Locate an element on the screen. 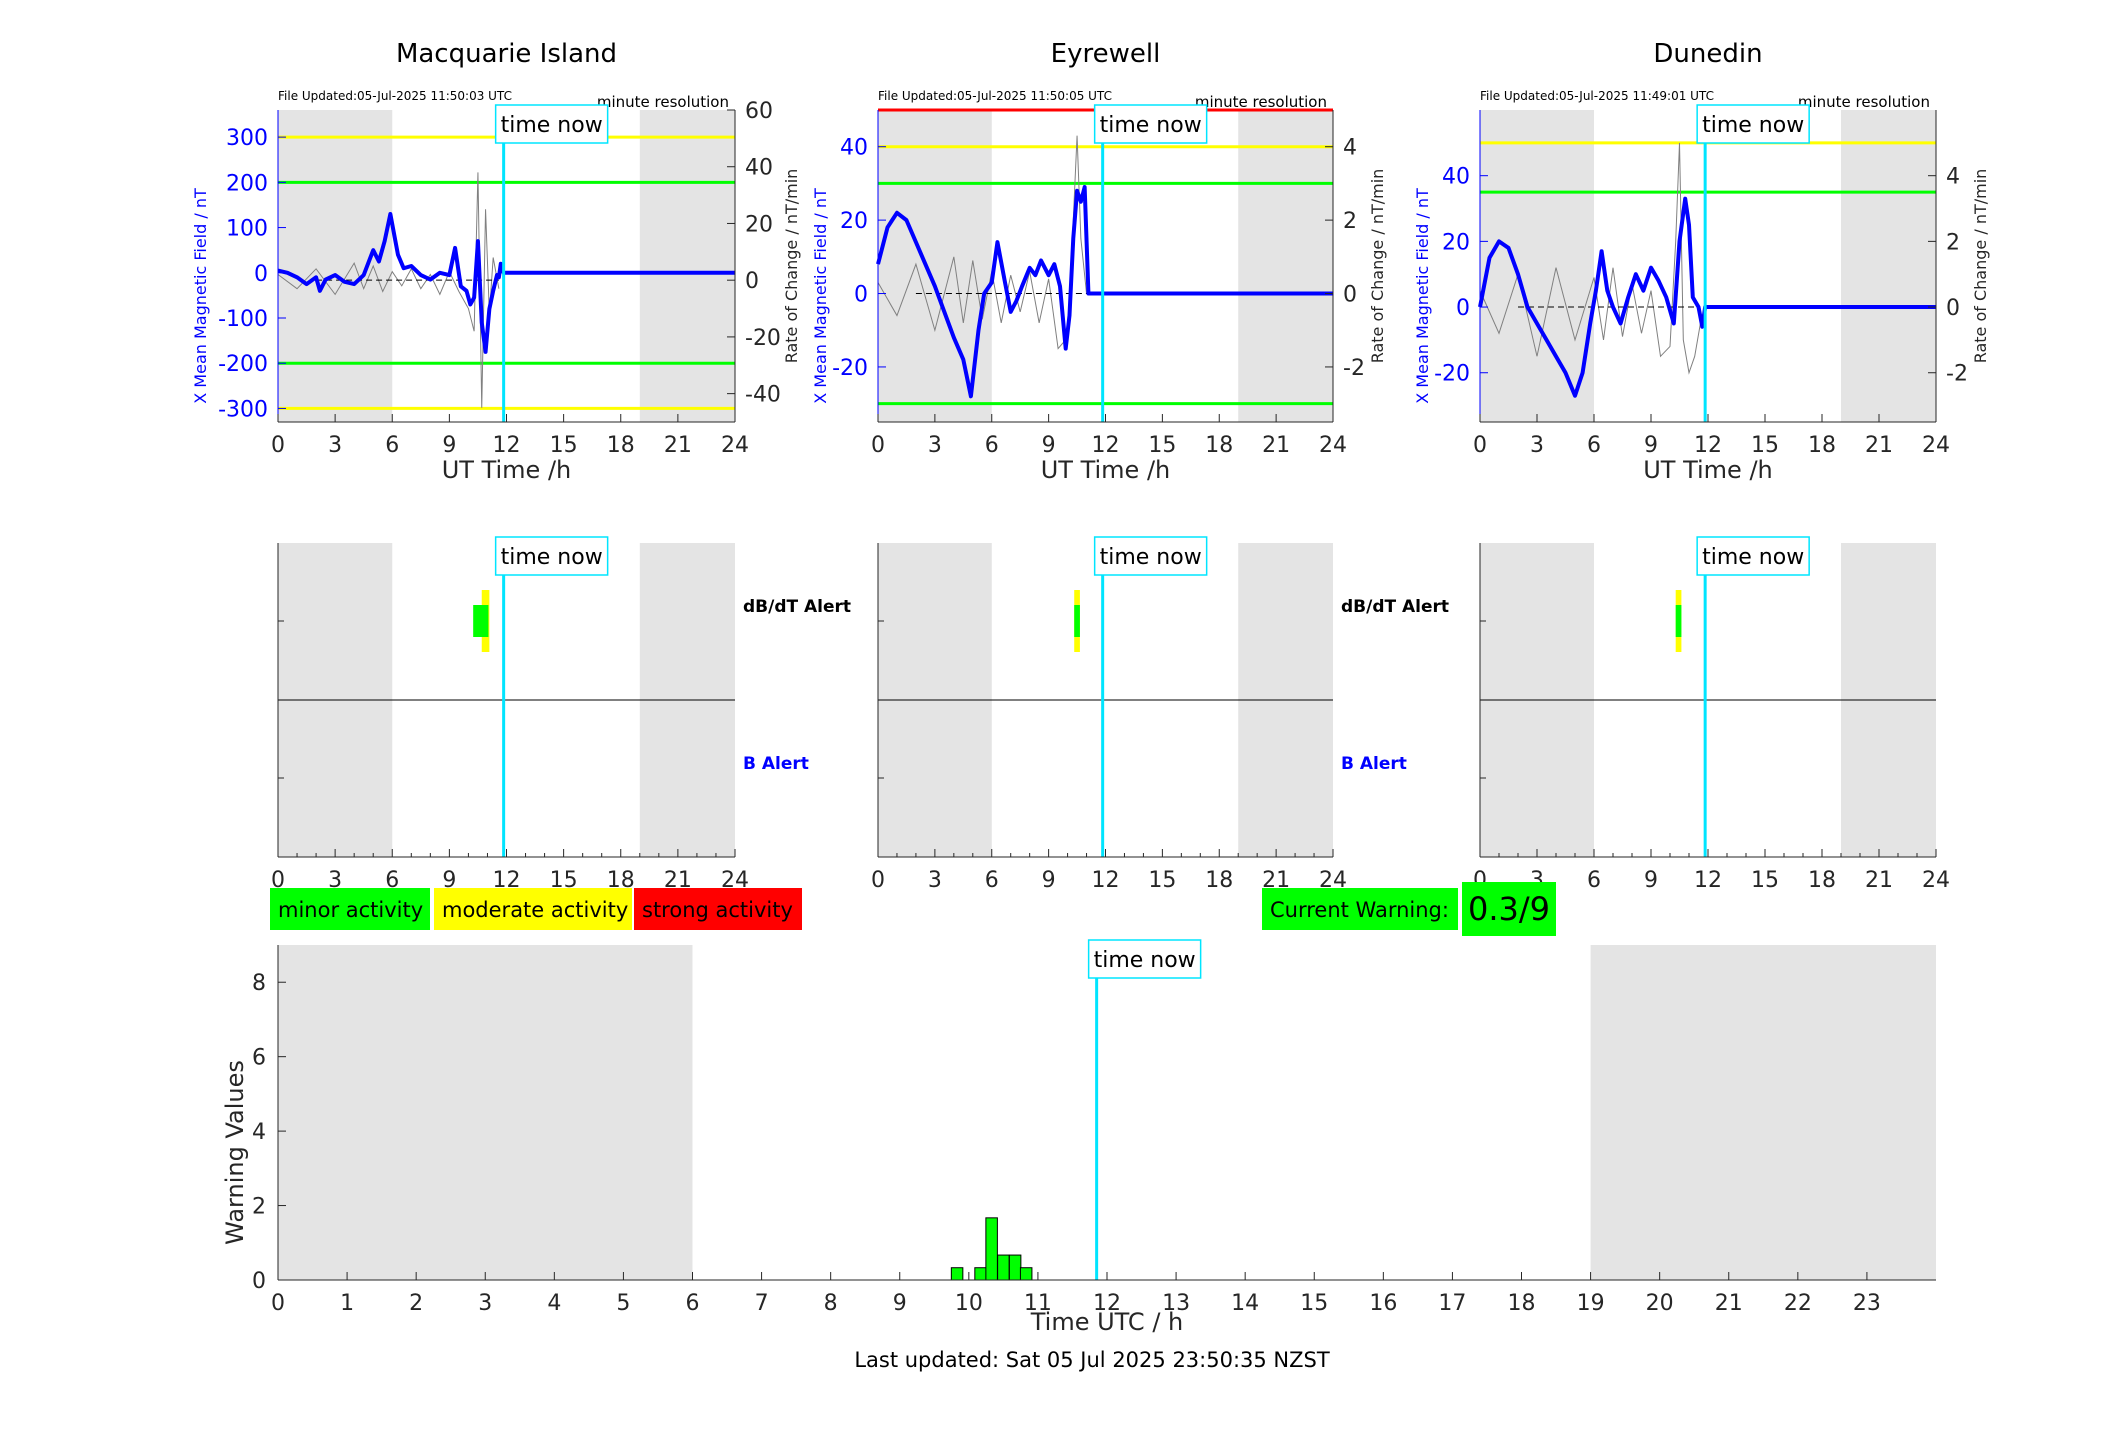 The height and width of the screenshot is (1437, 2117). left-tick-label: -100 is located at coordinates (243, 319).